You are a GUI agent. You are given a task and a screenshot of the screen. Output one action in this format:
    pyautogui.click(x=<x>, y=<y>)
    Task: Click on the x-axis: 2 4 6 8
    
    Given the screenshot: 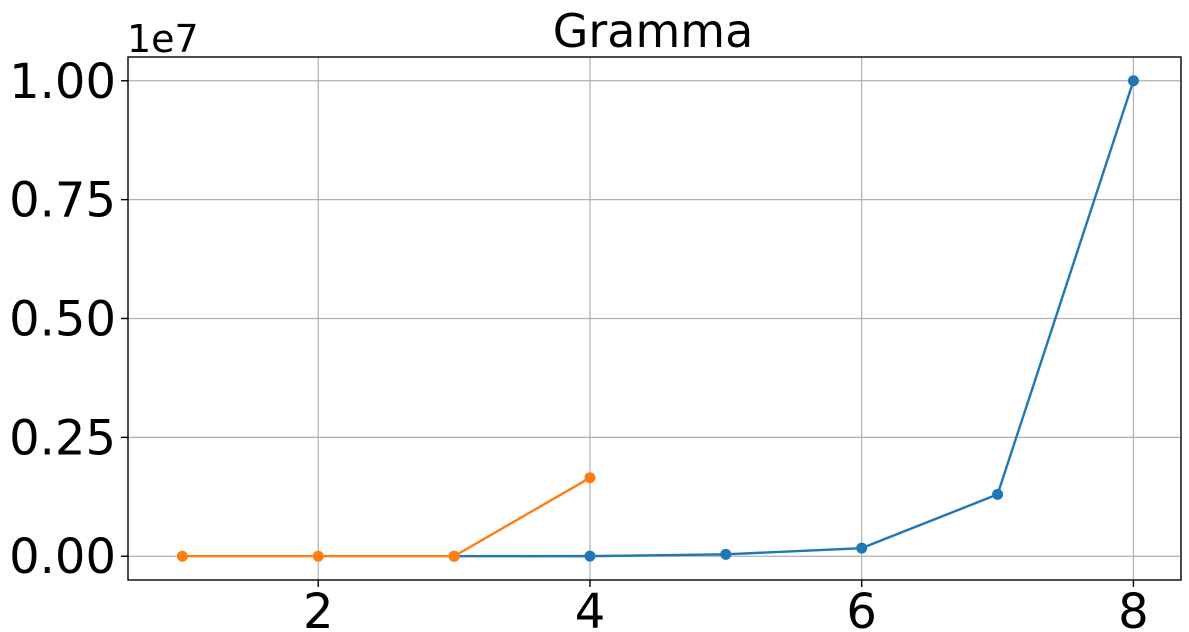 What is the action you would take?
    pyautogui.click(x=726, y=606)
    